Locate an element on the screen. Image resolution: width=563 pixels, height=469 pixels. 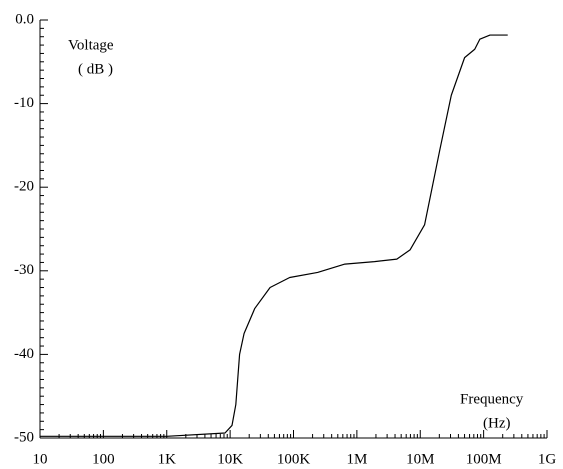
x-tick-label: 10K is located at coordinates (230, 459).